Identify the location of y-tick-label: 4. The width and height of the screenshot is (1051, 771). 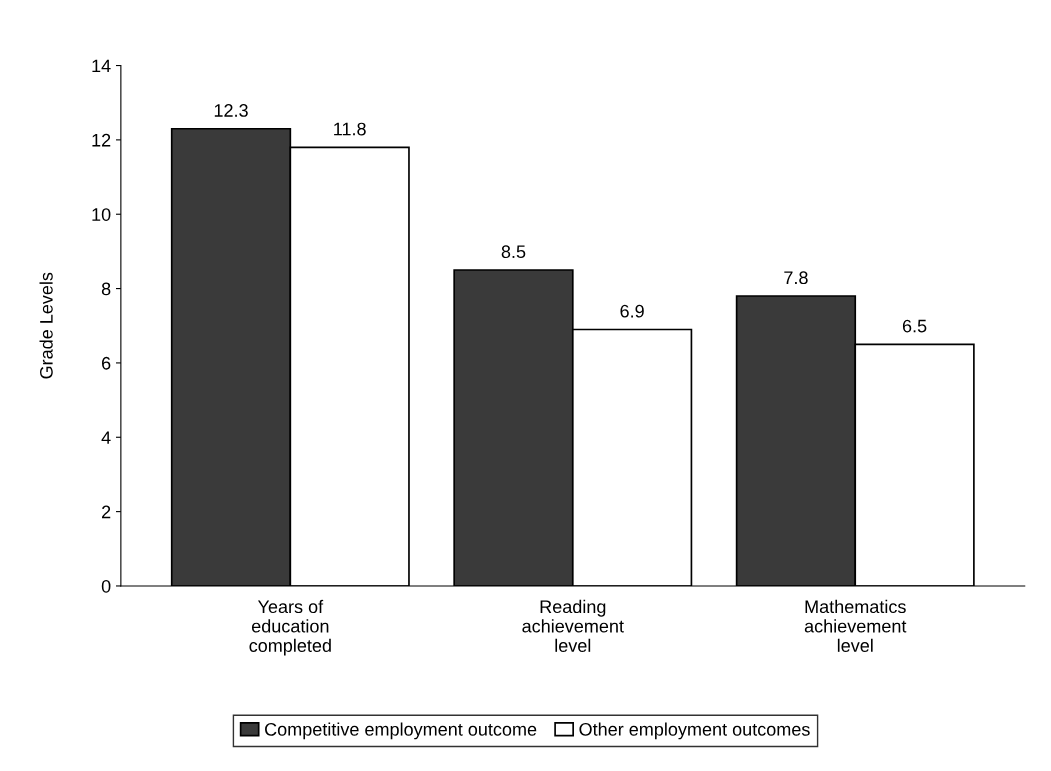
(106, 437).